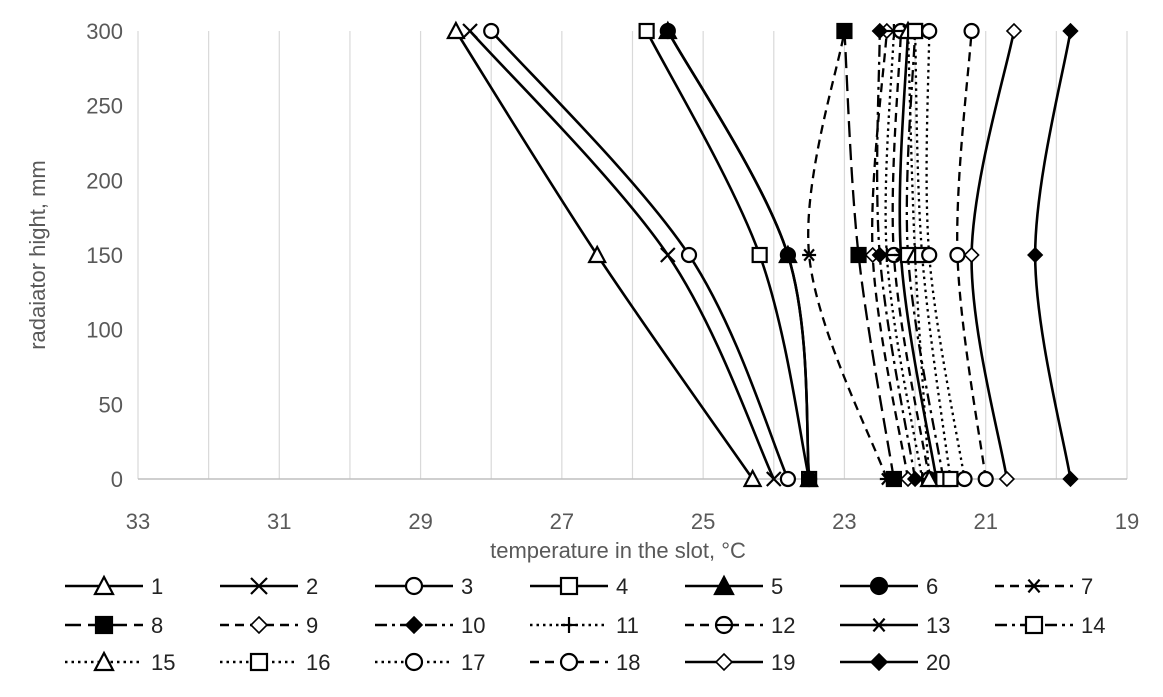  Describe the element at coordinates (895, 662) in the screenshot. I see `legend-item-20: 20` at that location.